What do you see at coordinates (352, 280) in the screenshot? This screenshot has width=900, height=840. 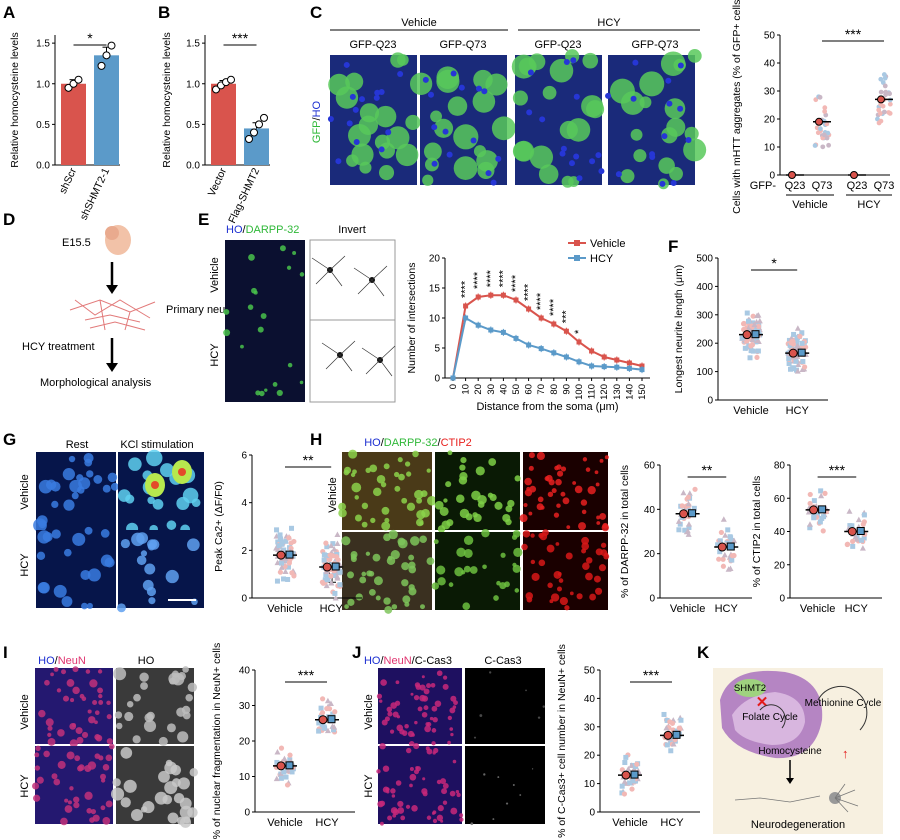 I see `e-invert-vehicle` at bounding box center [352, 280].